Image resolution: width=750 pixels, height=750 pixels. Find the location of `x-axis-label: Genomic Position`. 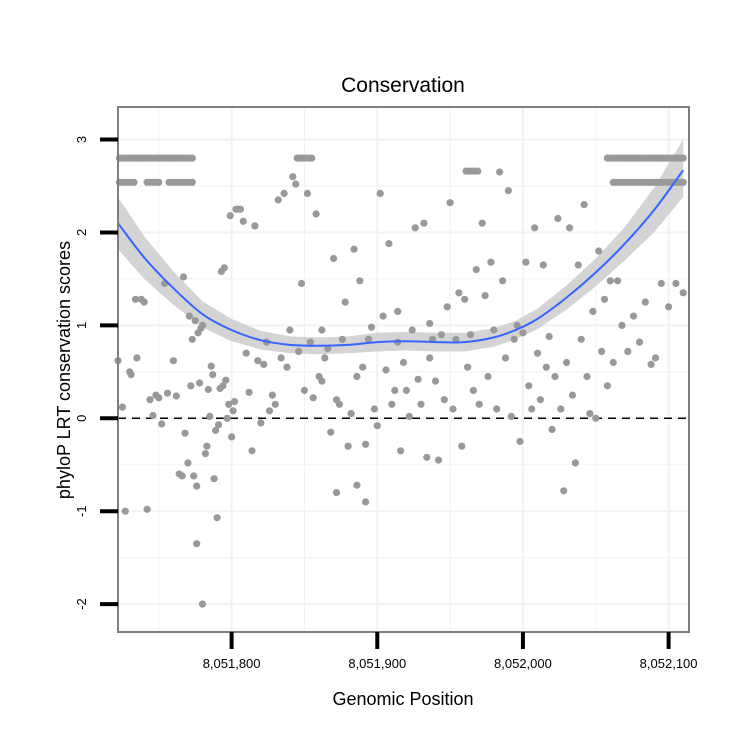

x-axis-label: Genomic Position is located at coordinates (402, 699).